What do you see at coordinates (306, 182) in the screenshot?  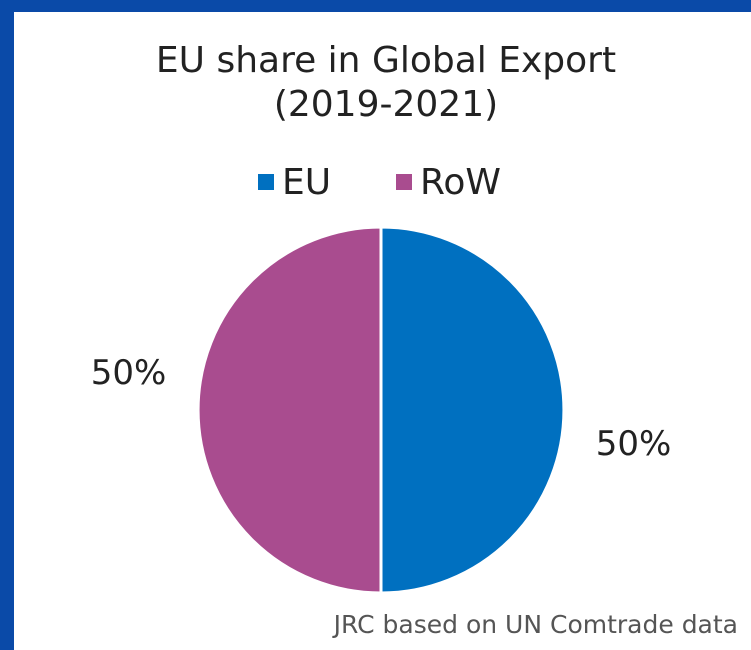 I see `legend-label: EU` at bounding box center [306, 182].